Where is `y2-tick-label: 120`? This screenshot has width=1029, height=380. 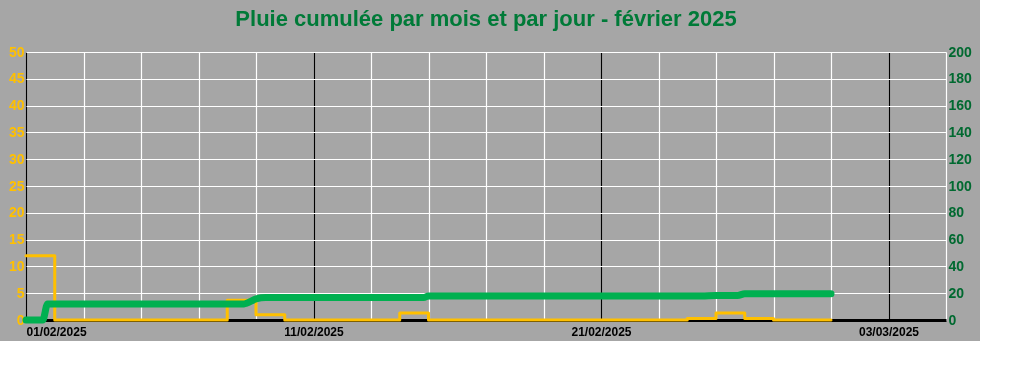 y2-tick-label: 120 is located at coordinates (960, 158).